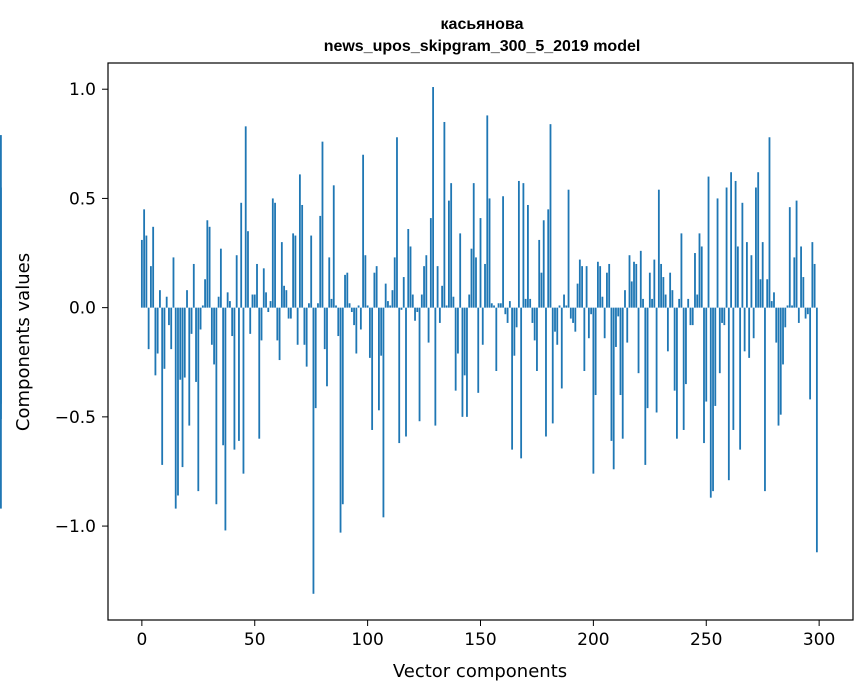  What do you see at coordinates (75, 527) in the screenshot?
I see `y-tick-label: −1.0` at bounding box center [75, 527].